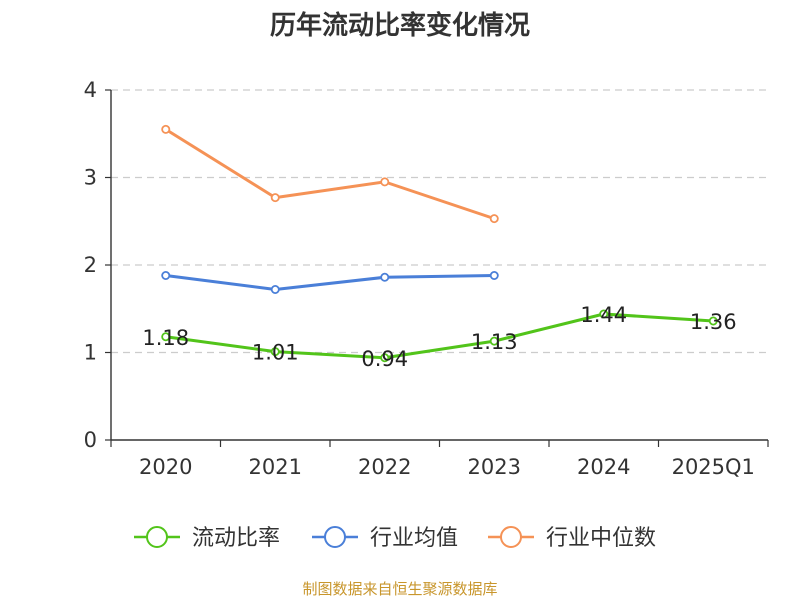  I want to click on y-tick-label: 0, so click(90, 440).